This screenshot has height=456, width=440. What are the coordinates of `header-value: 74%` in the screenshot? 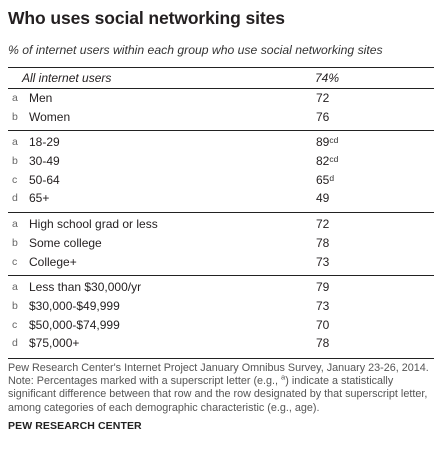 It's located at (327, 78).